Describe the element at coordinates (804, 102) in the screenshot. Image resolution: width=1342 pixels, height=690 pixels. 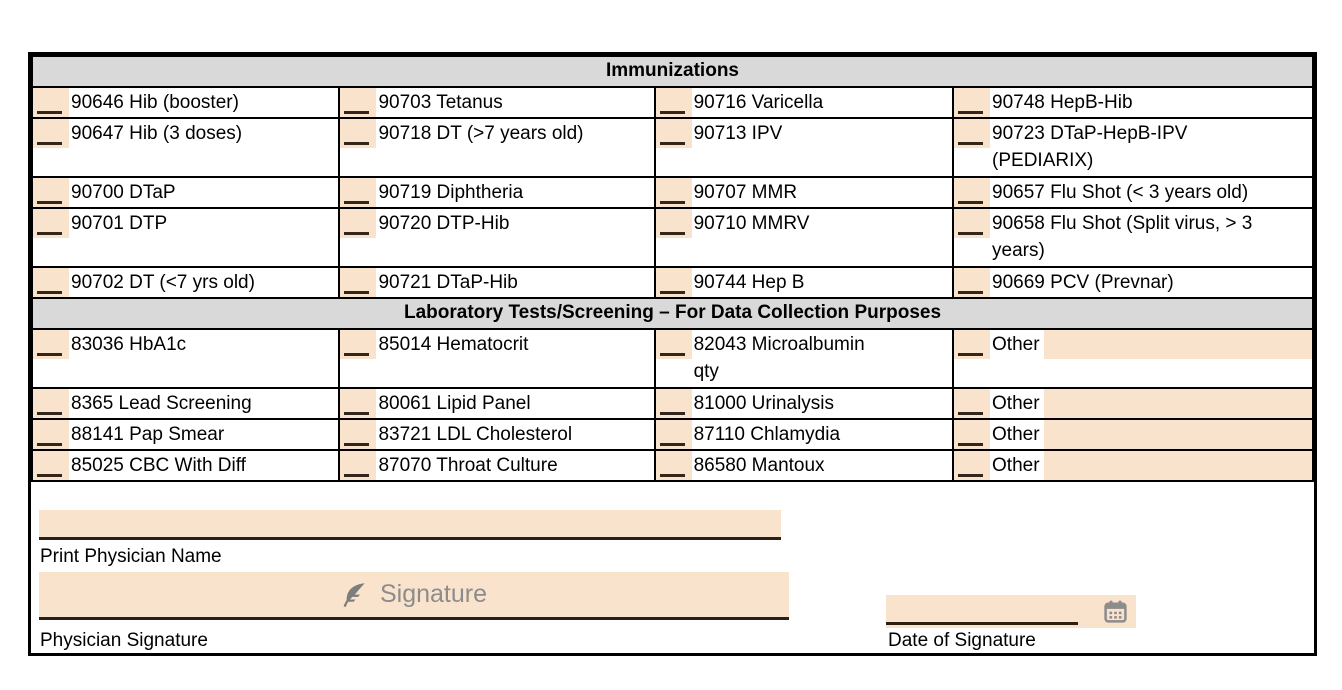
I see `form-cell: 90716 Varicella` at that location.